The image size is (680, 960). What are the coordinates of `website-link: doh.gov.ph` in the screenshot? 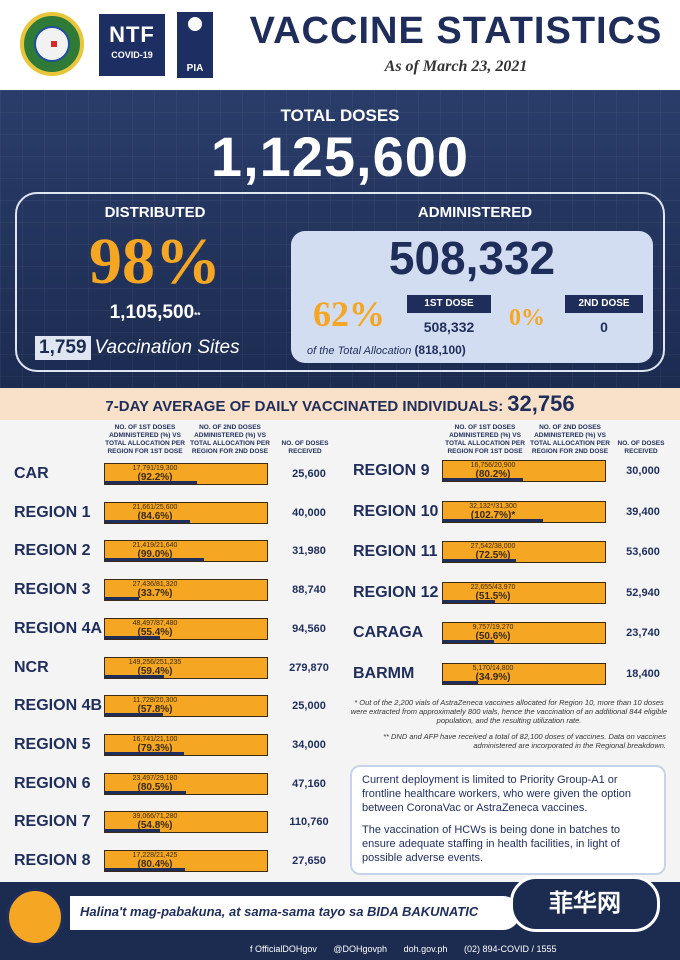 It's located at (425, 949).